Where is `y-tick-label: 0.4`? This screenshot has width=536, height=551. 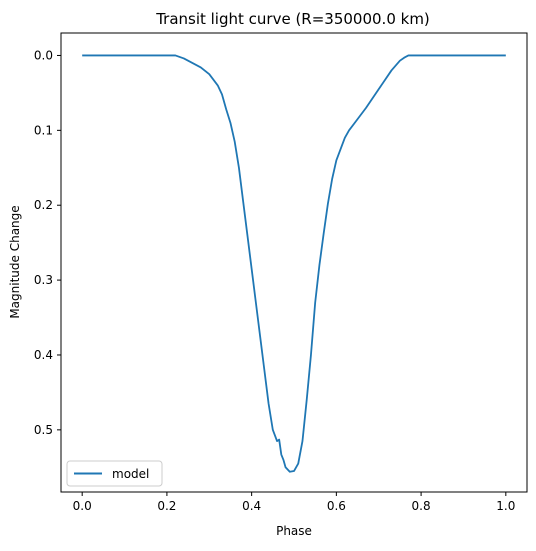 y-tick-label: 0.4 is located at coordinates (43, 355).